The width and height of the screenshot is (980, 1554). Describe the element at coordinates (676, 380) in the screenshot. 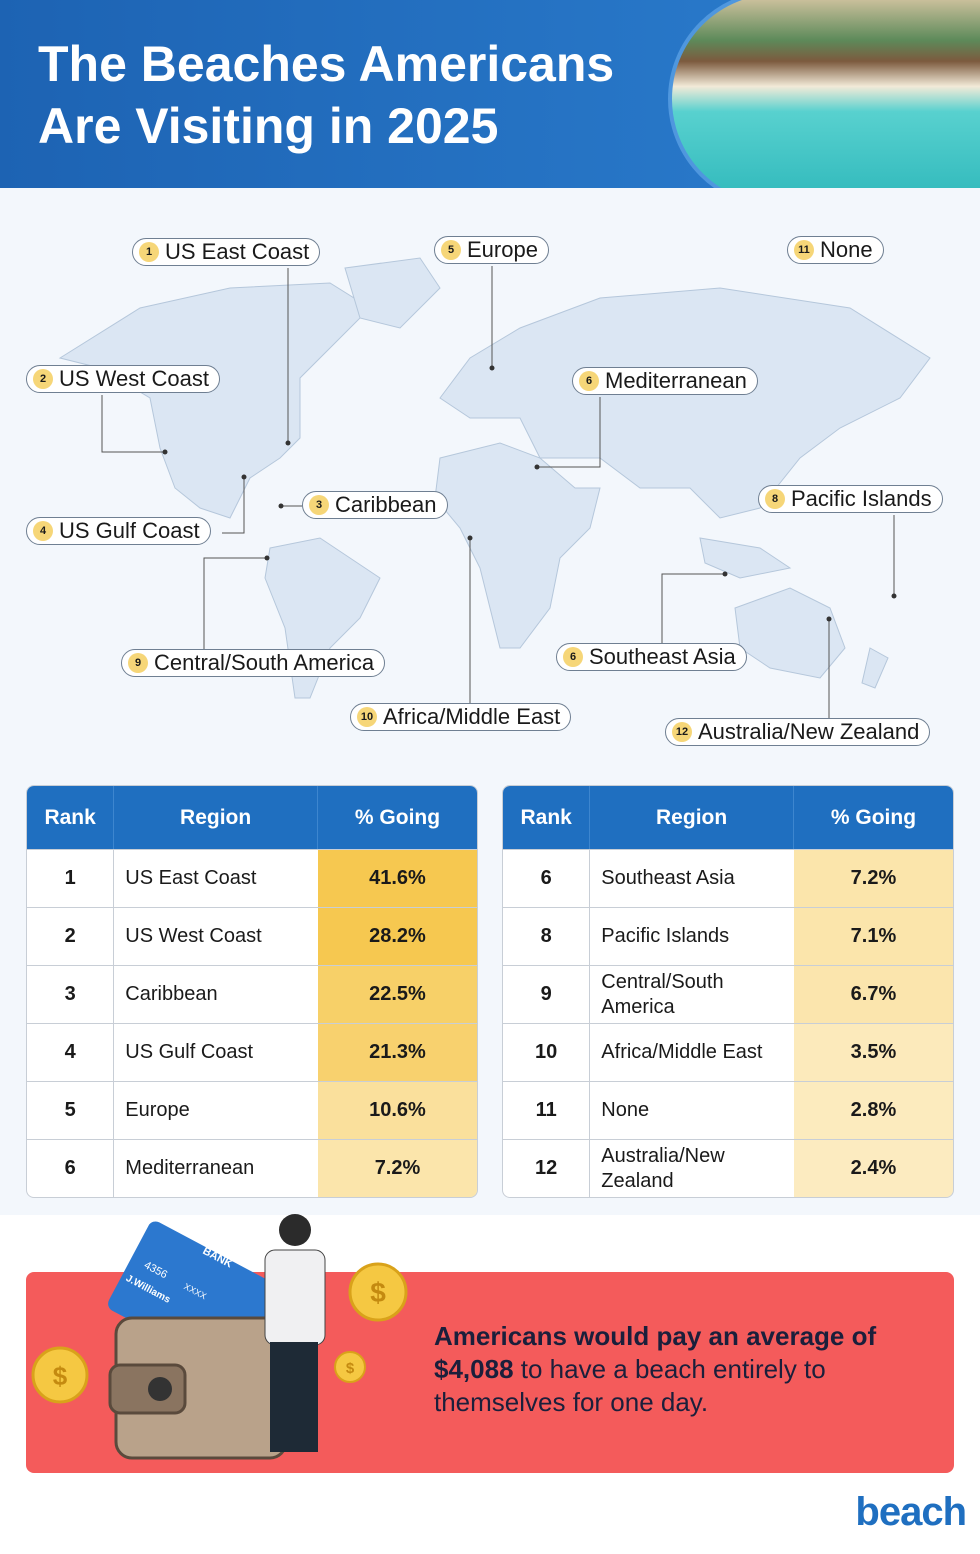

I see `region-name: Mediterranean` at that location.